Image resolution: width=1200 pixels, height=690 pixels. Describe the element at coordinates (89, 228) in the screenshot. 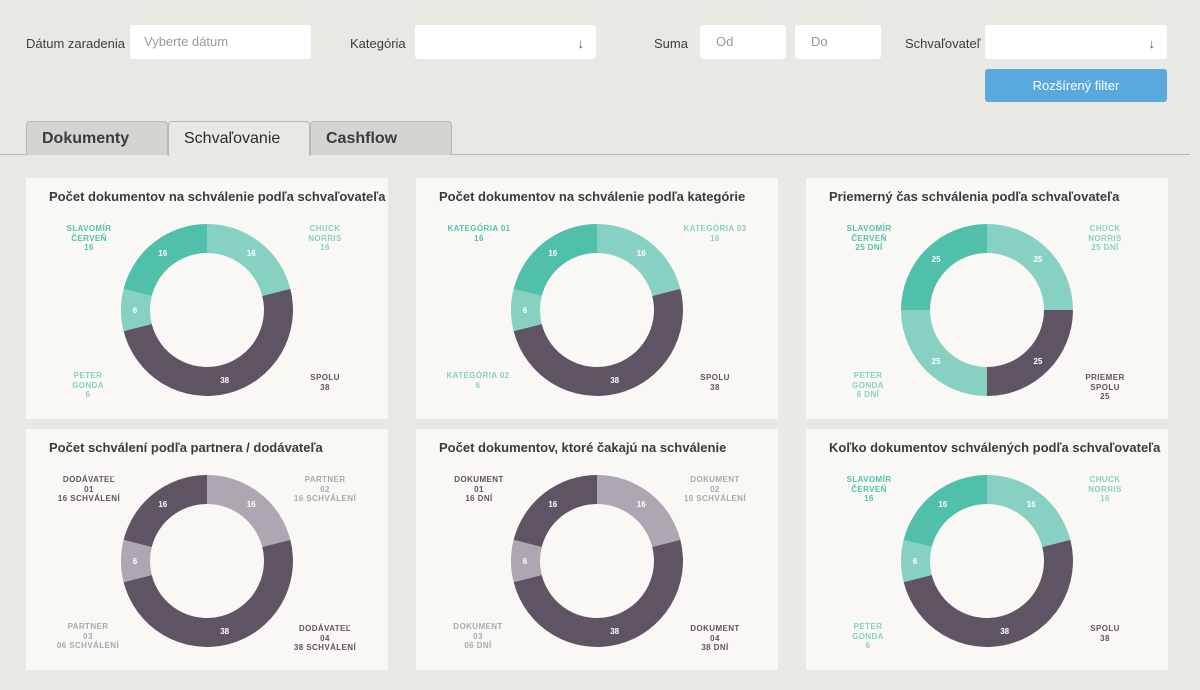

I see `slice-legend-line: SLAVOMÍR` at that location.